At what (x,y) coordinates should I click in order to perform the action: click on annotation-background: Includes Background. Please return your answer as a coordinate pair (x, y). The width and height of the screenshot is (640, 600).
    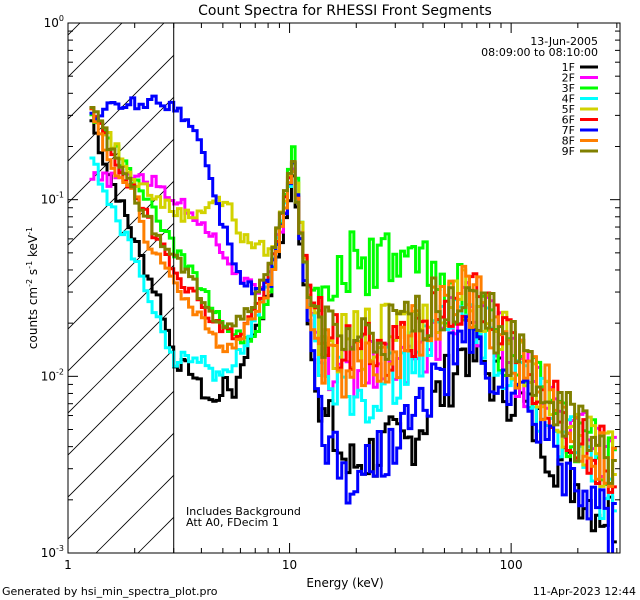
    Looking at the image, I should click on (243, 511).